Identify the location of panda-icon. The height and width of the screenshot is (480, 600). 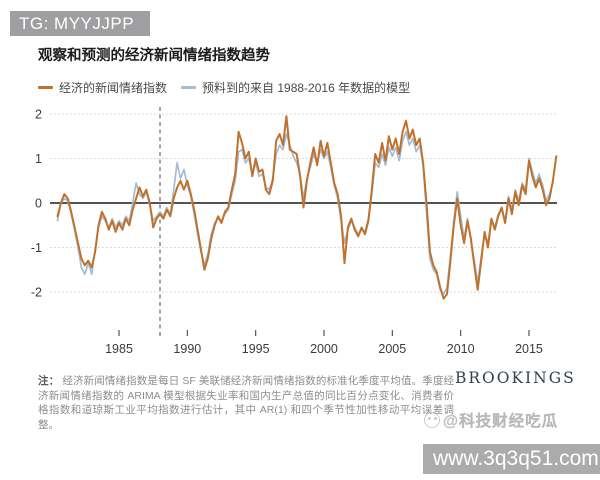
(432, 420).